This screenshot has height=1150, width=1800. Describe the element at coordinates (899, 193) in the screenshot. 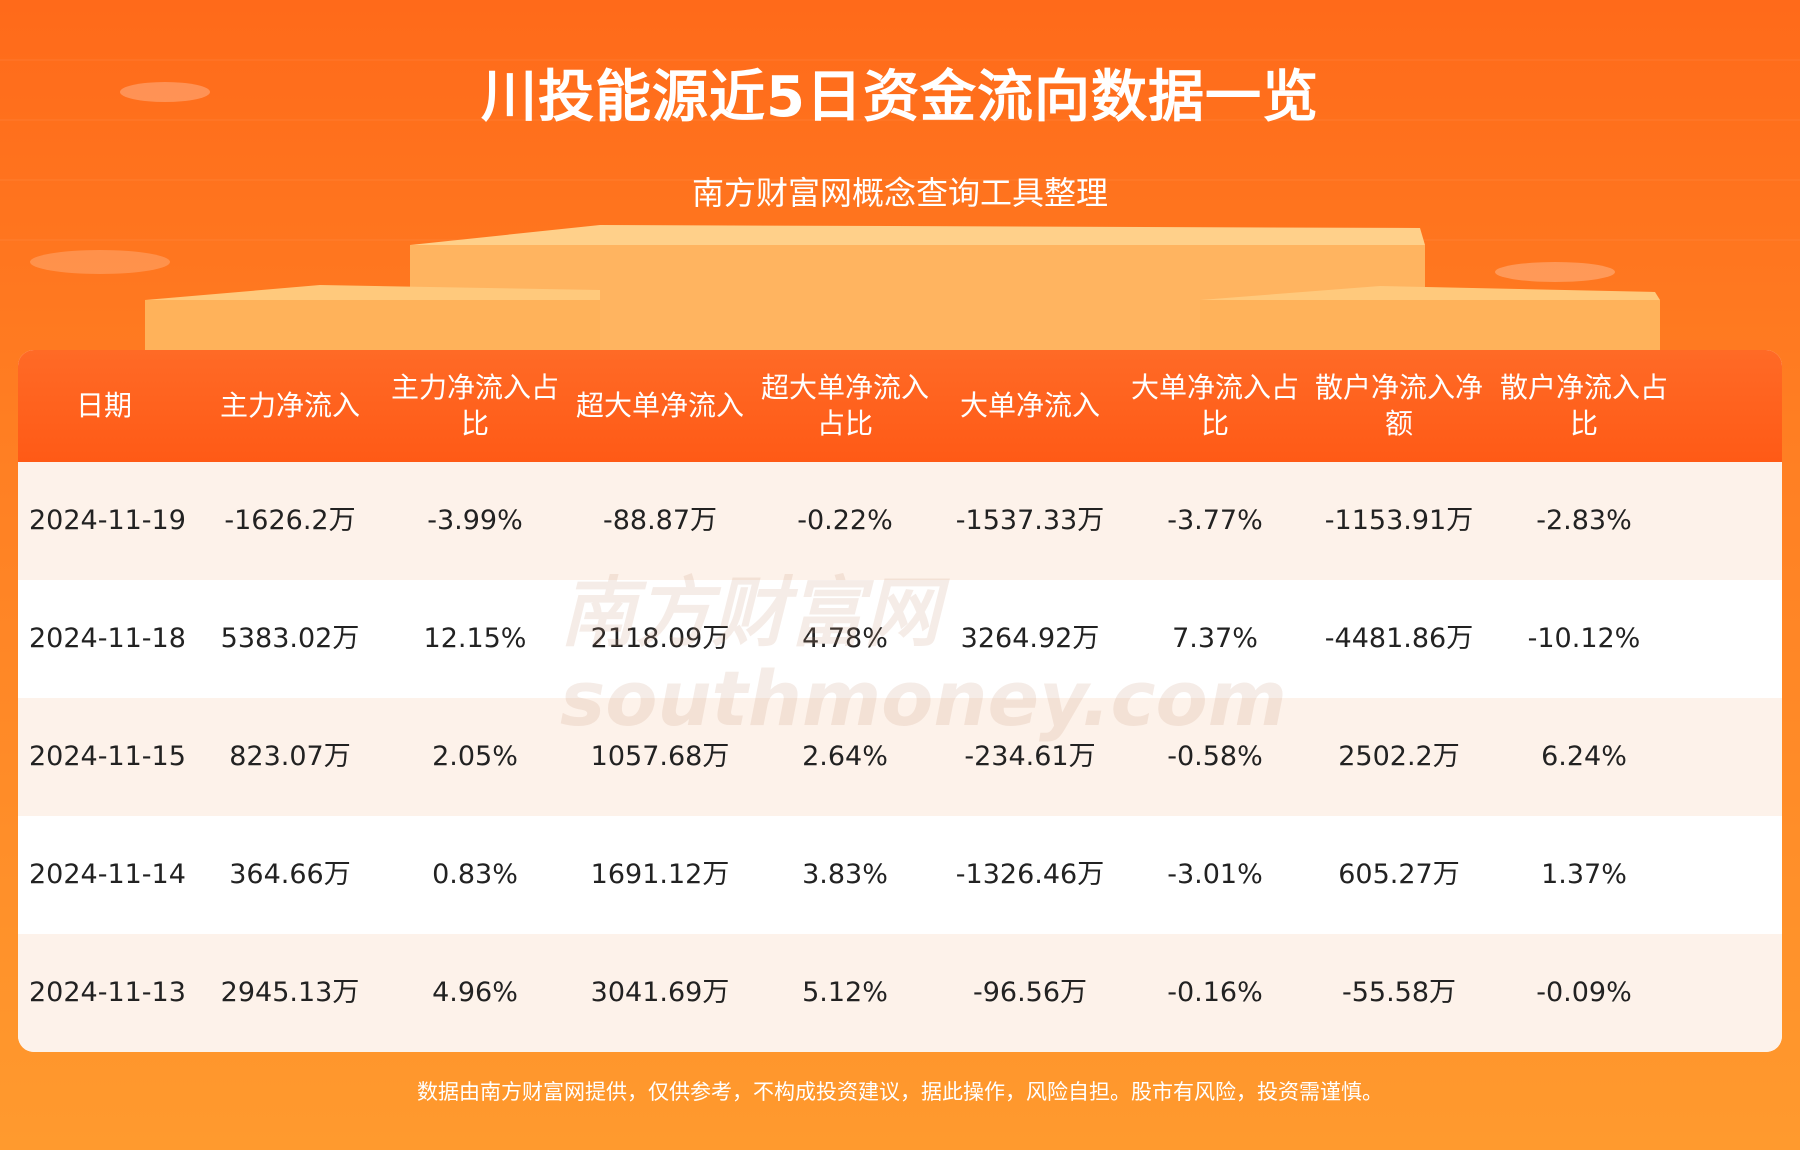

I see `subtitle: 南方财富网概念查询工具整理` at that location.